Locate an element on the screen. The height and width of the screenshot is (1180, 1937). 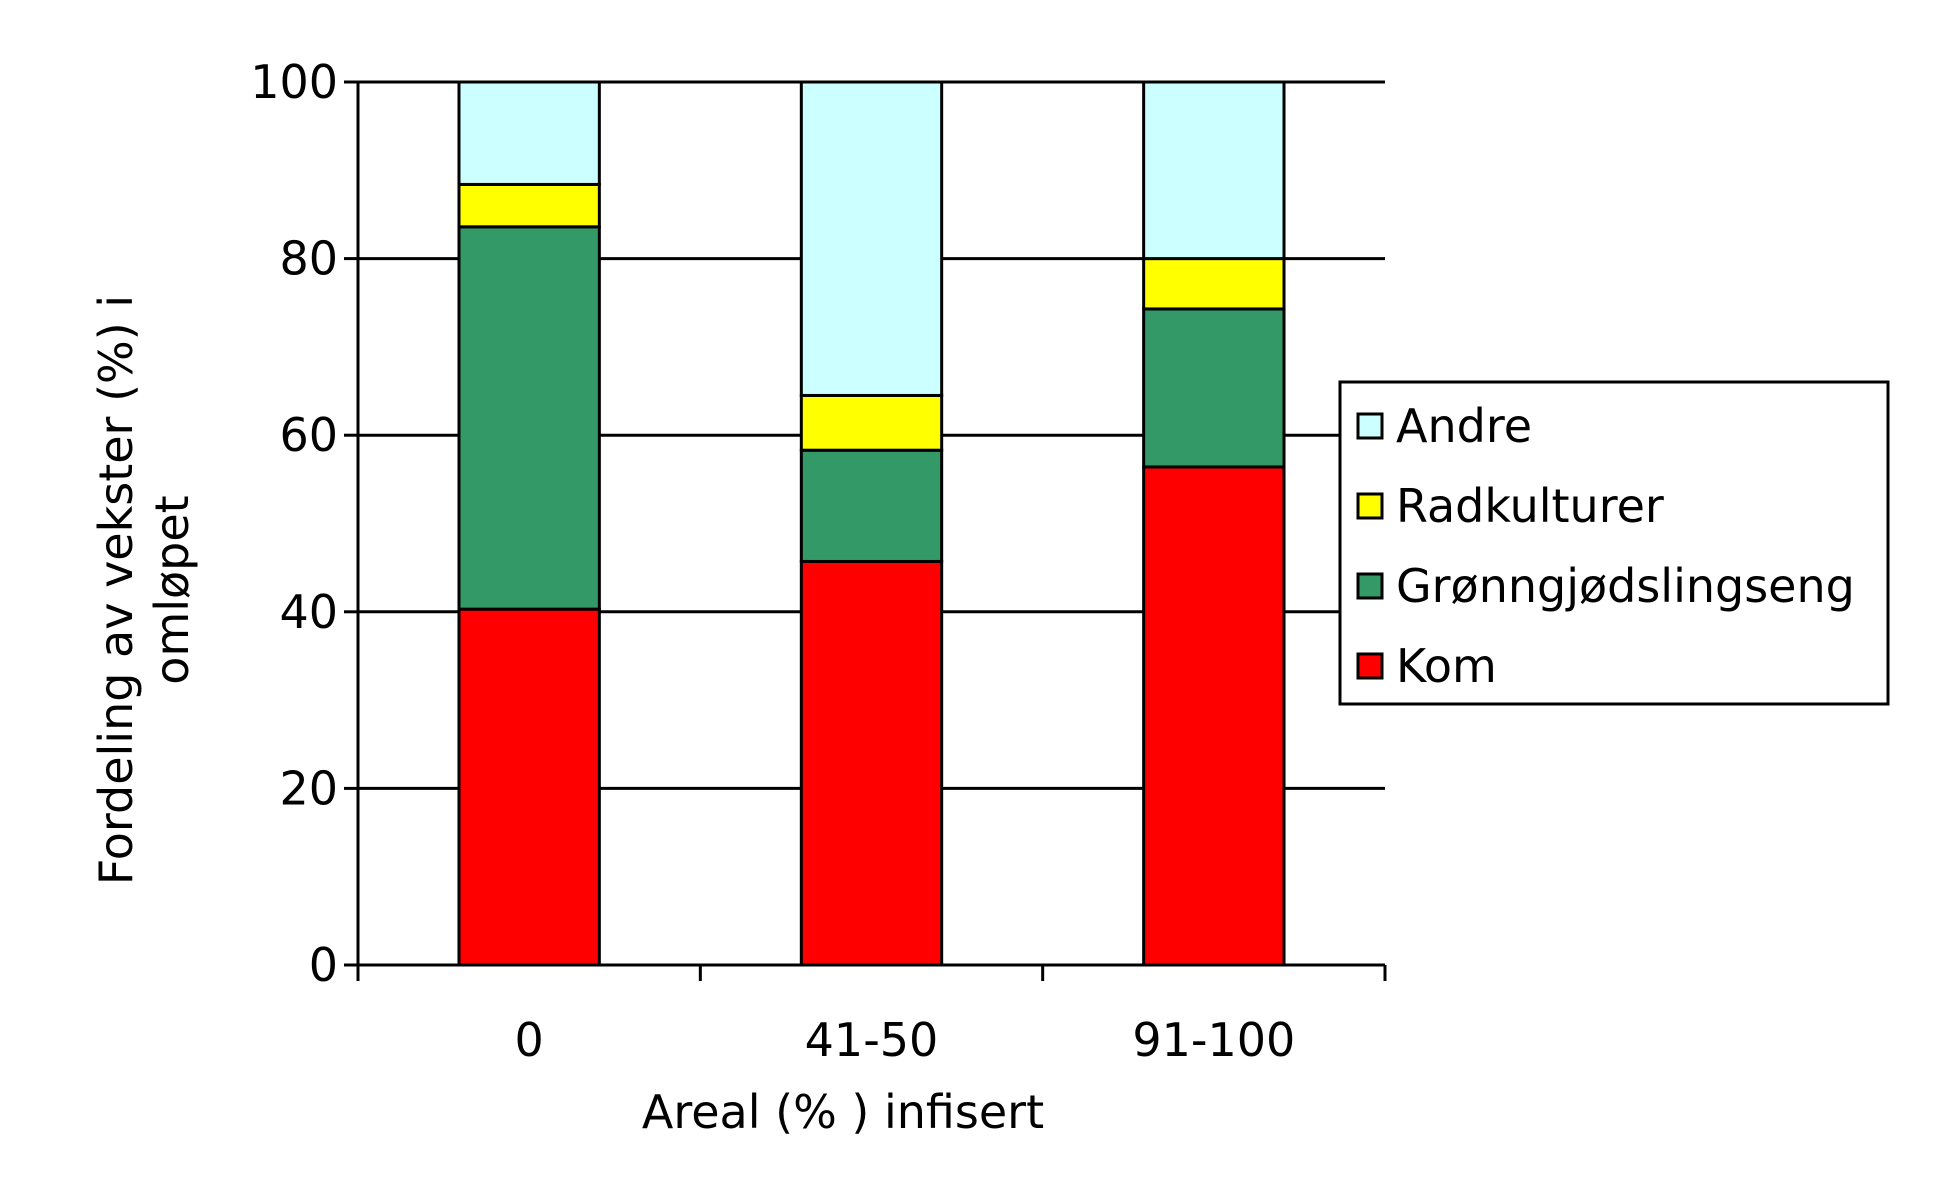
x-tick-label: 91-100 is located at coordinates (1213, 1040).